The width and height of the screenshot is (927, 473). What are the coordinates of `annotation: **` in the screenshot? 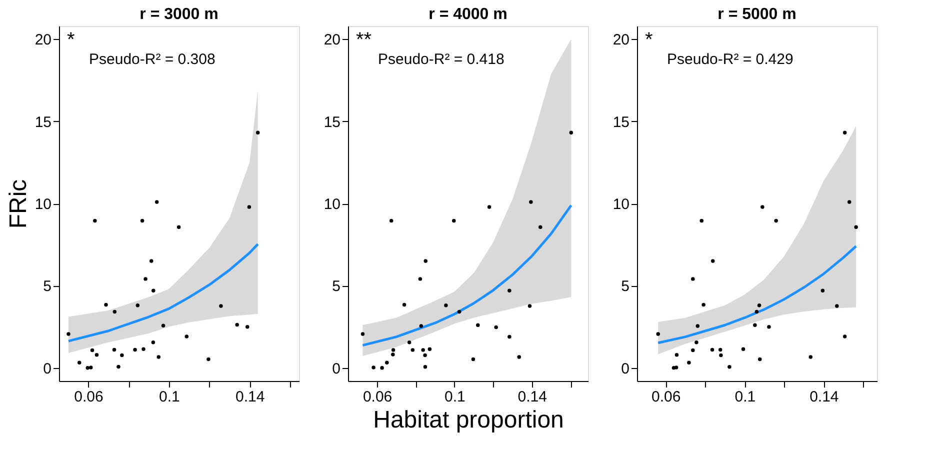 It's located at (364, 40).